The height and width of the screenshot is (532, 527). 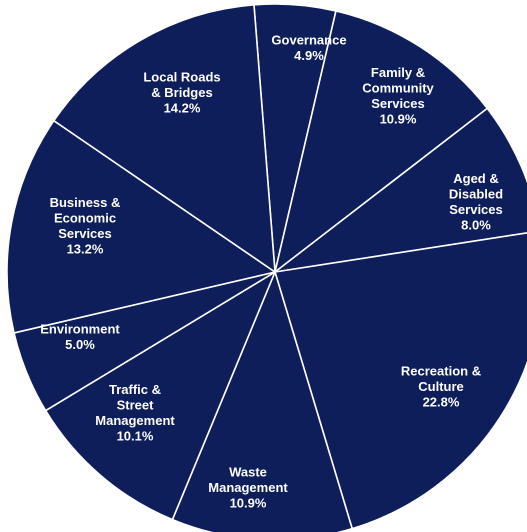 I want to click on slice-label-local-roads-and-bridges: Local Roads & Bridges 14.2%, so click(x=181, y=93).